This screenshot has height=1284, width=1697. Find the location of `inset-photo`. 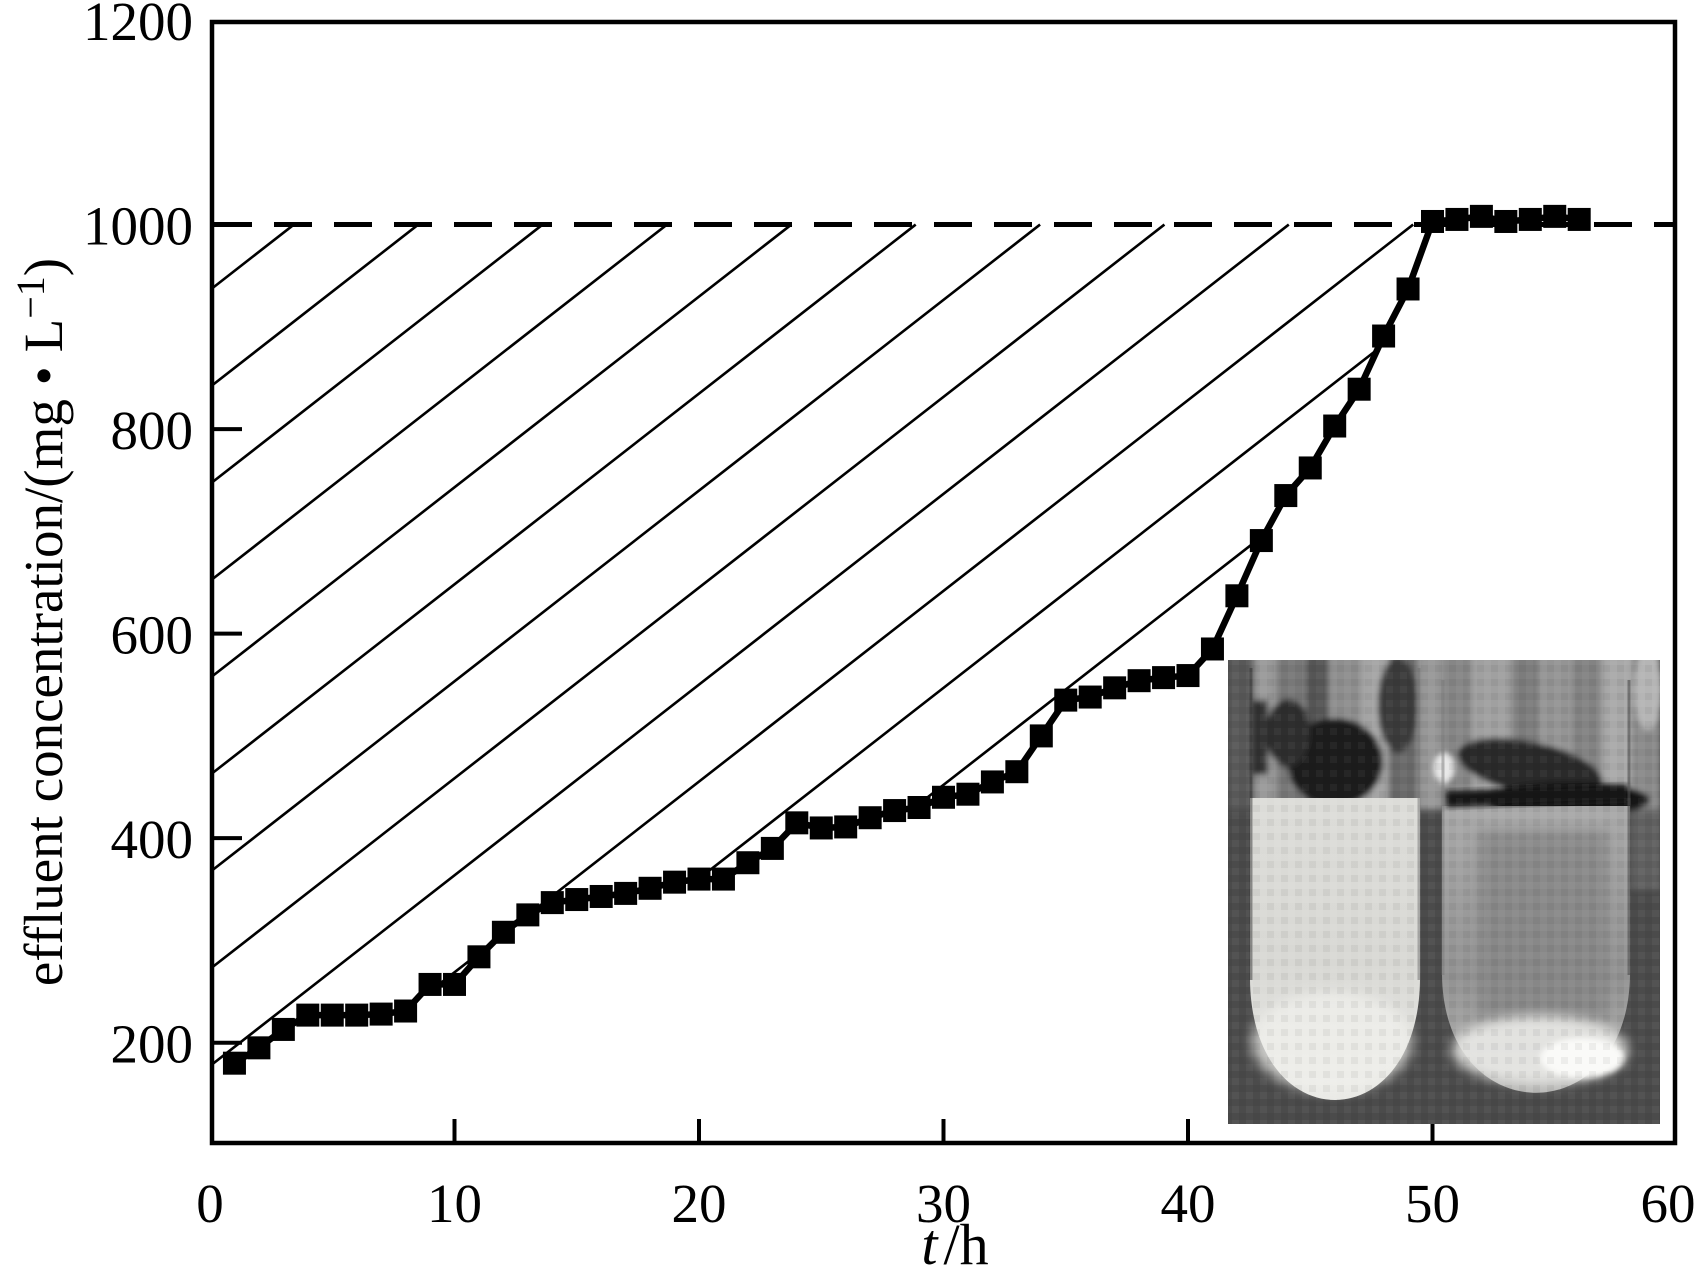

inset-photo is located at coordinates (1444, 892).